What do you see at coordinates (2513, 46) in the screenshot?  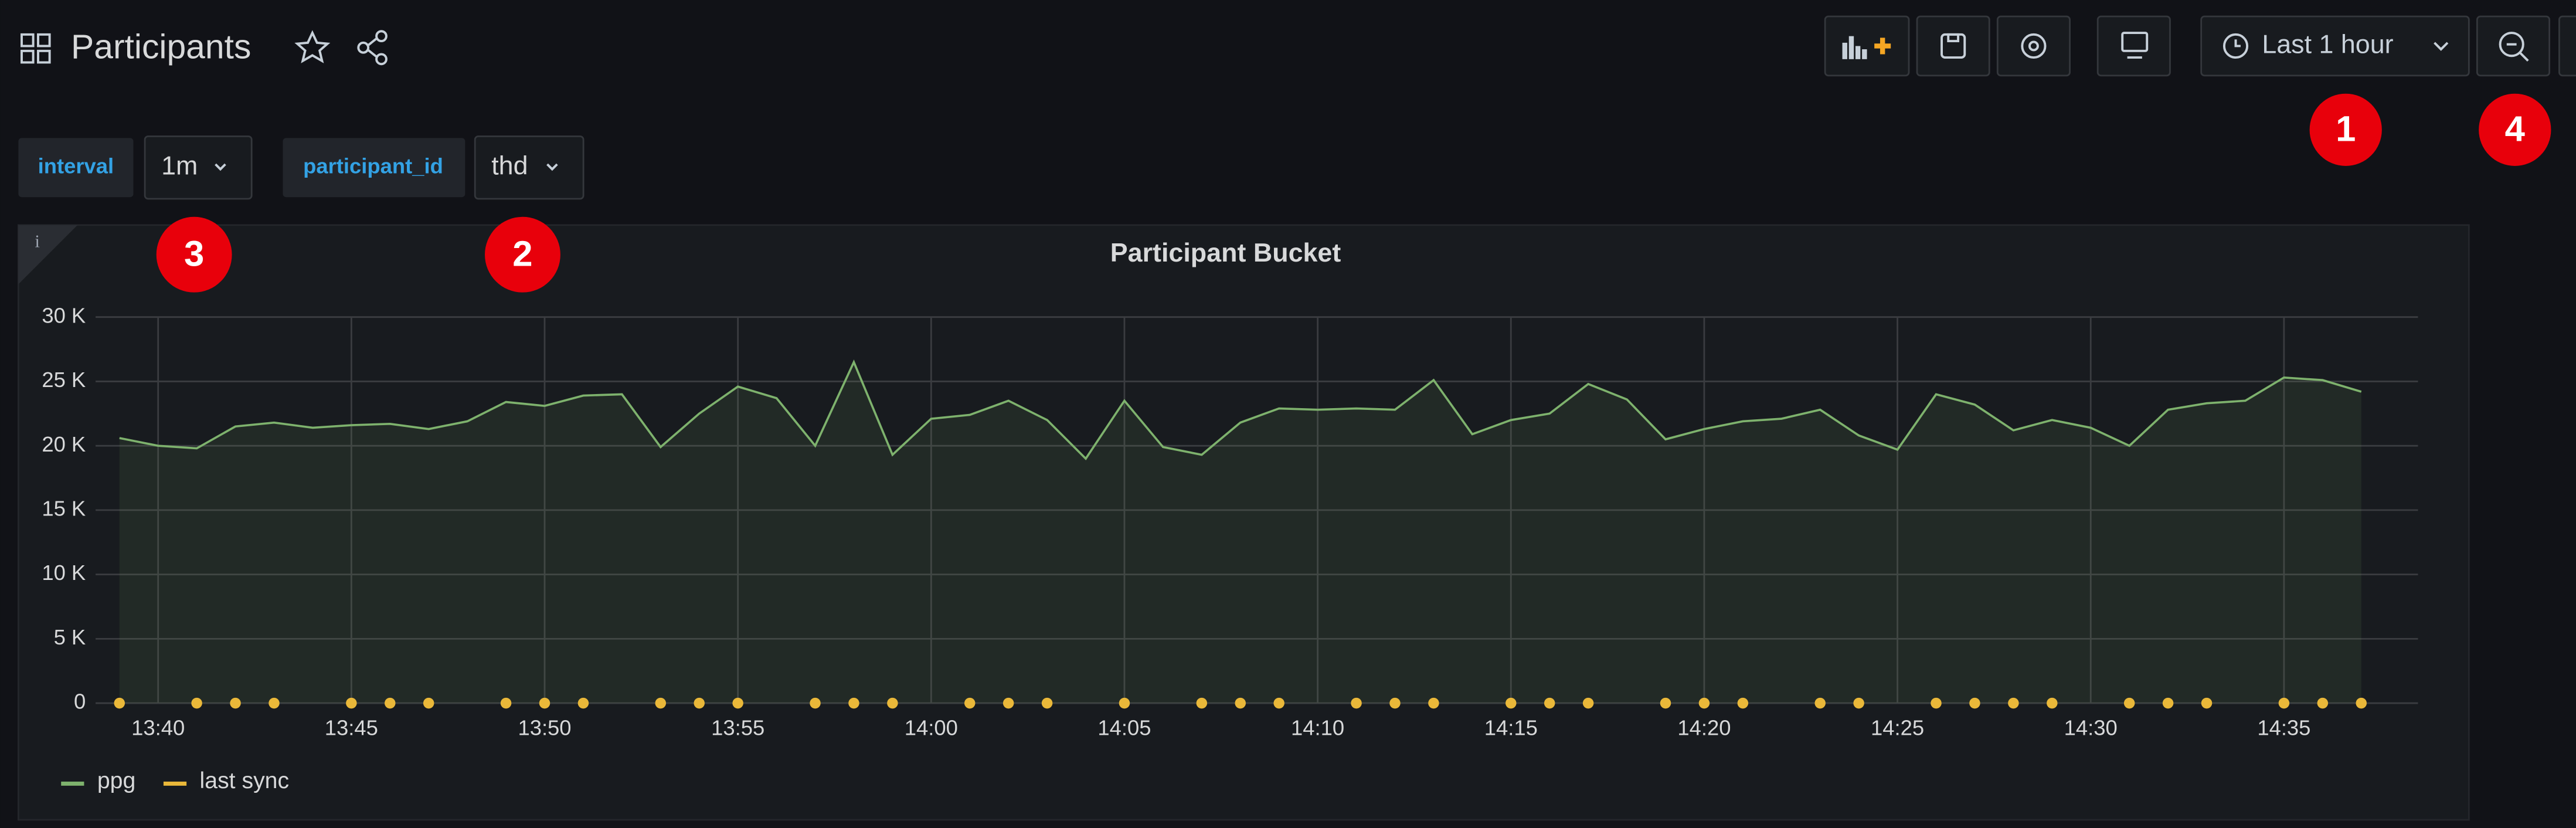 I see `zoom-out-button` at bounding box center [2513, 46].